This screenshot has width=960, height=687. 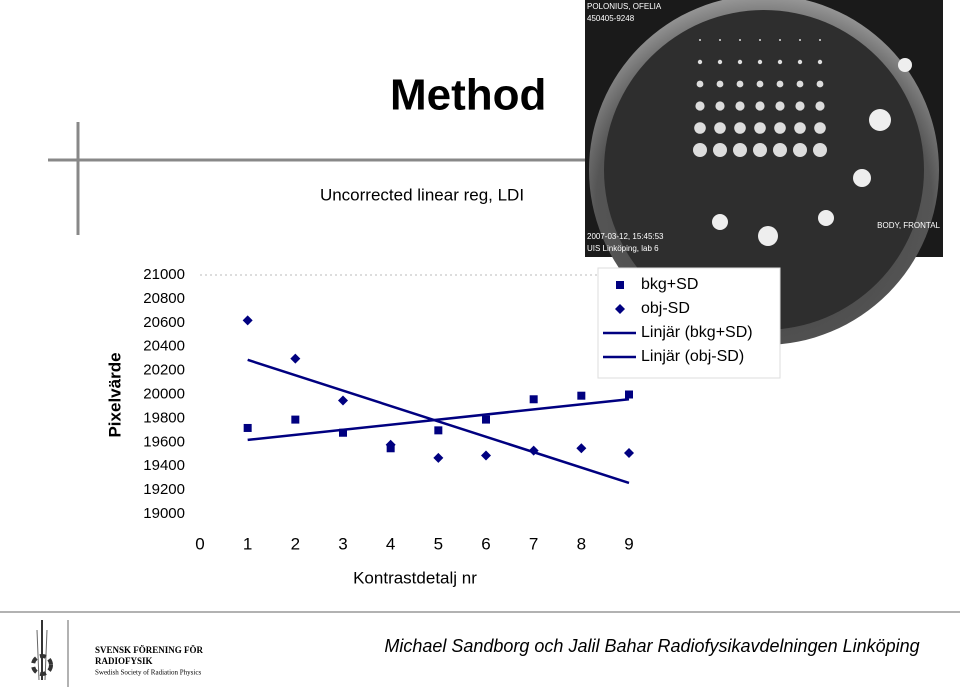 I want to click on legend-swatch, so click(x=620, y=309).